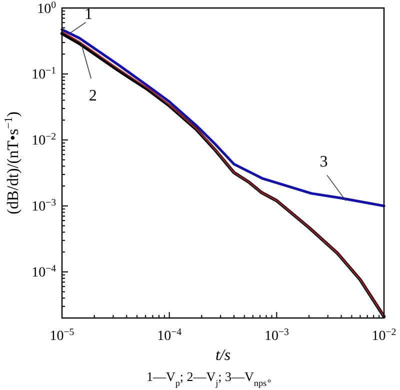 The width and height of the screenshot is (400, 390). Describe the element at coordinates (44, 74) in the screenshot. I see `y-tick-label: 10$^{−1}$` at that location.